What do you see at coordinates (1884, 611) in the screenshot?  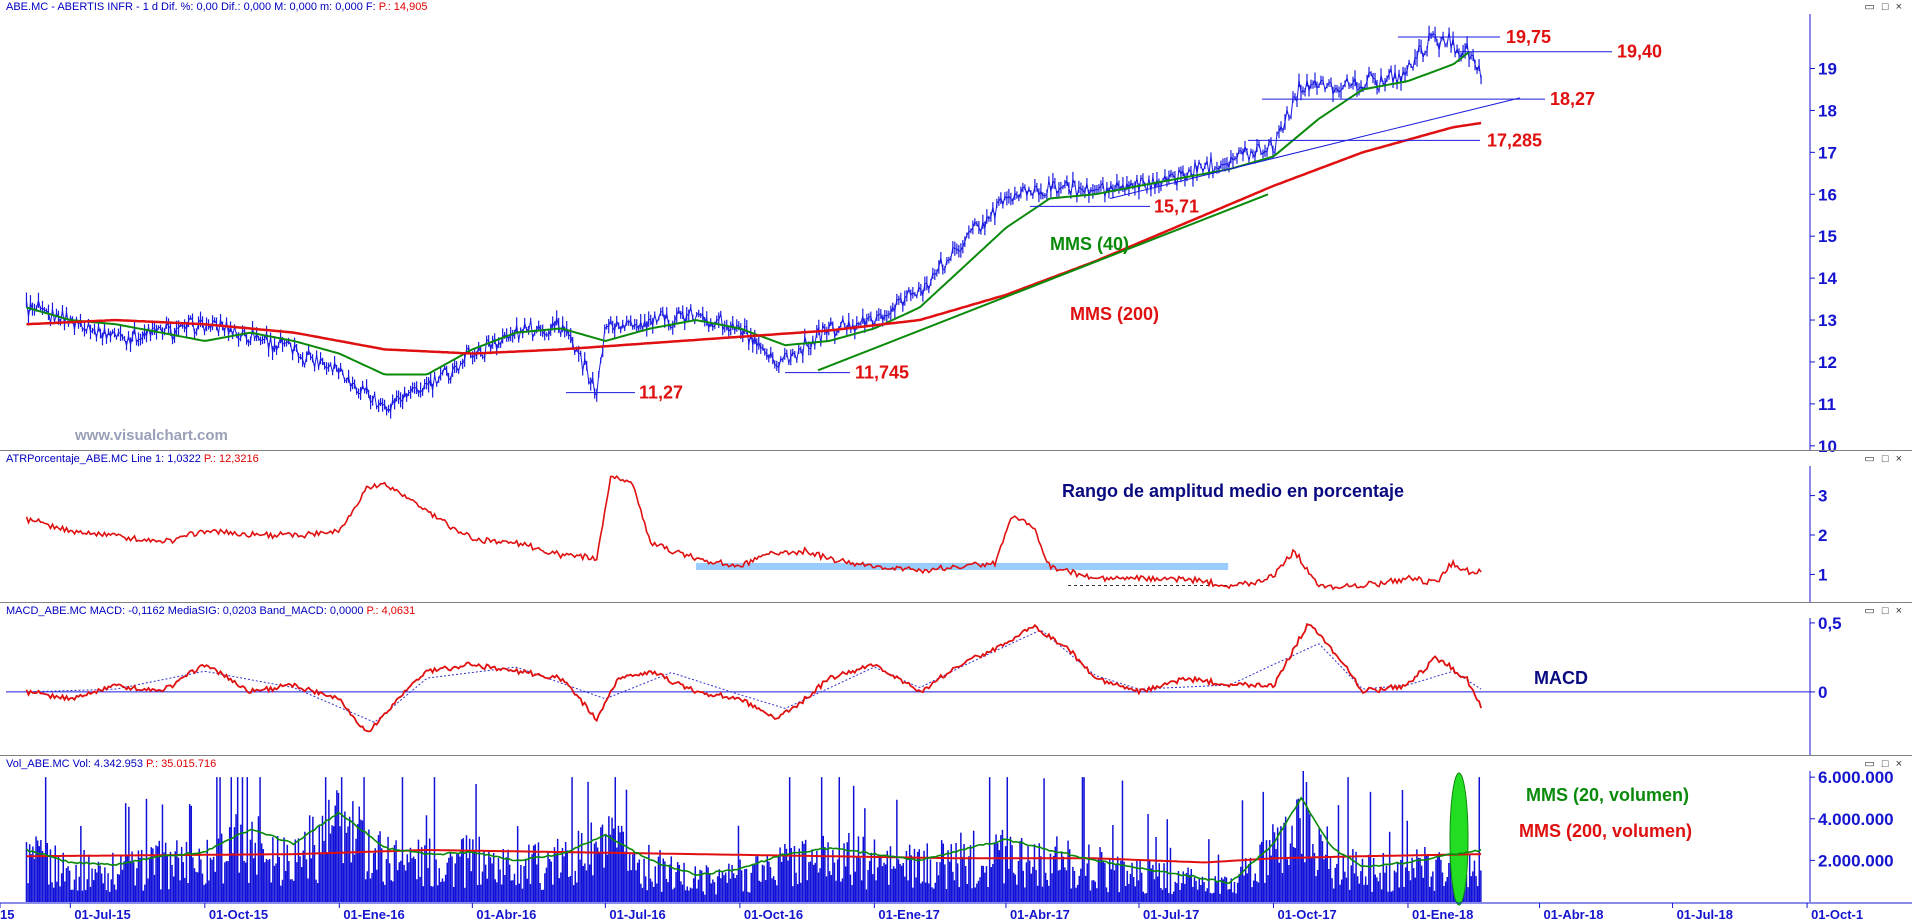 I see `macd-window-buttons: ▭ □ ×` at bounding box center [1884, 611].